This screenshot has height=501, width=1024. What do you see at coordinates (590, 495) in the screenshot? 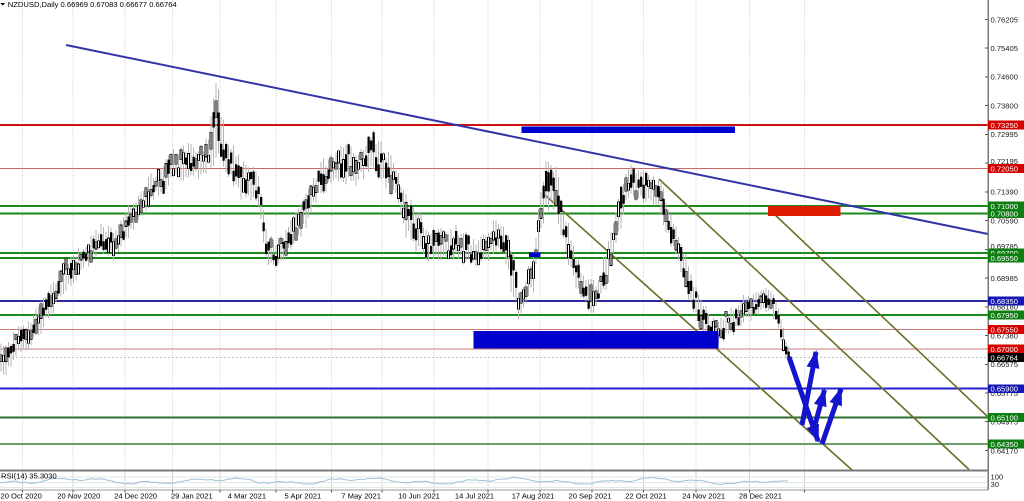
I see `svg-text: 20 Sep 2021` at bounding box center [590, 495].